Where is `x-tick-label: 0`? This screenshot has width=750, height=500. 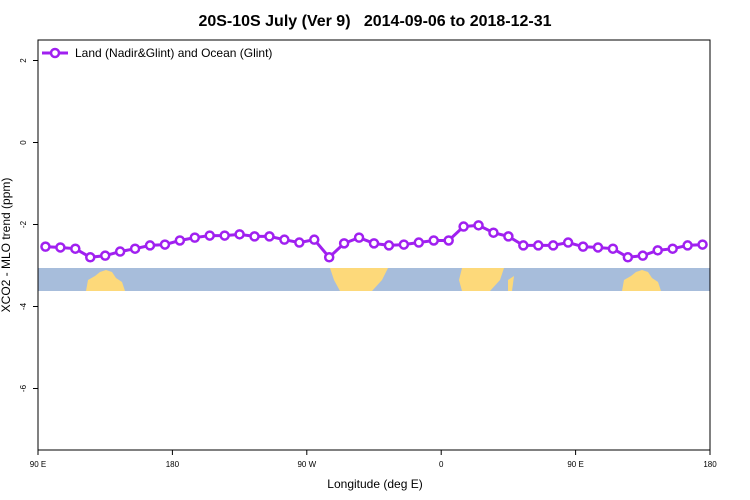
x-tick-label: 0 is located at coordinates (441, 464).